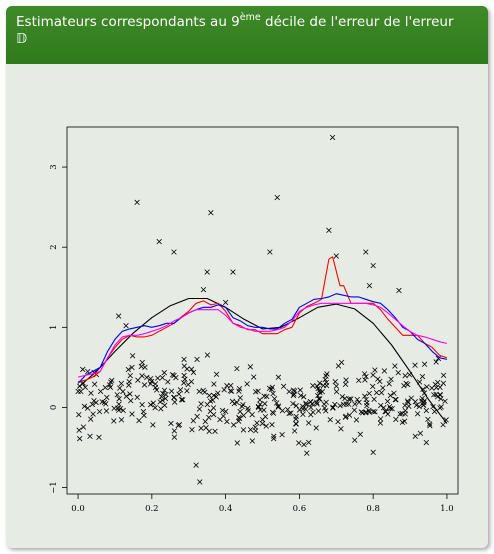  I want to click on title-text: Estimateurs correspondants au 9, so click(128, 22).